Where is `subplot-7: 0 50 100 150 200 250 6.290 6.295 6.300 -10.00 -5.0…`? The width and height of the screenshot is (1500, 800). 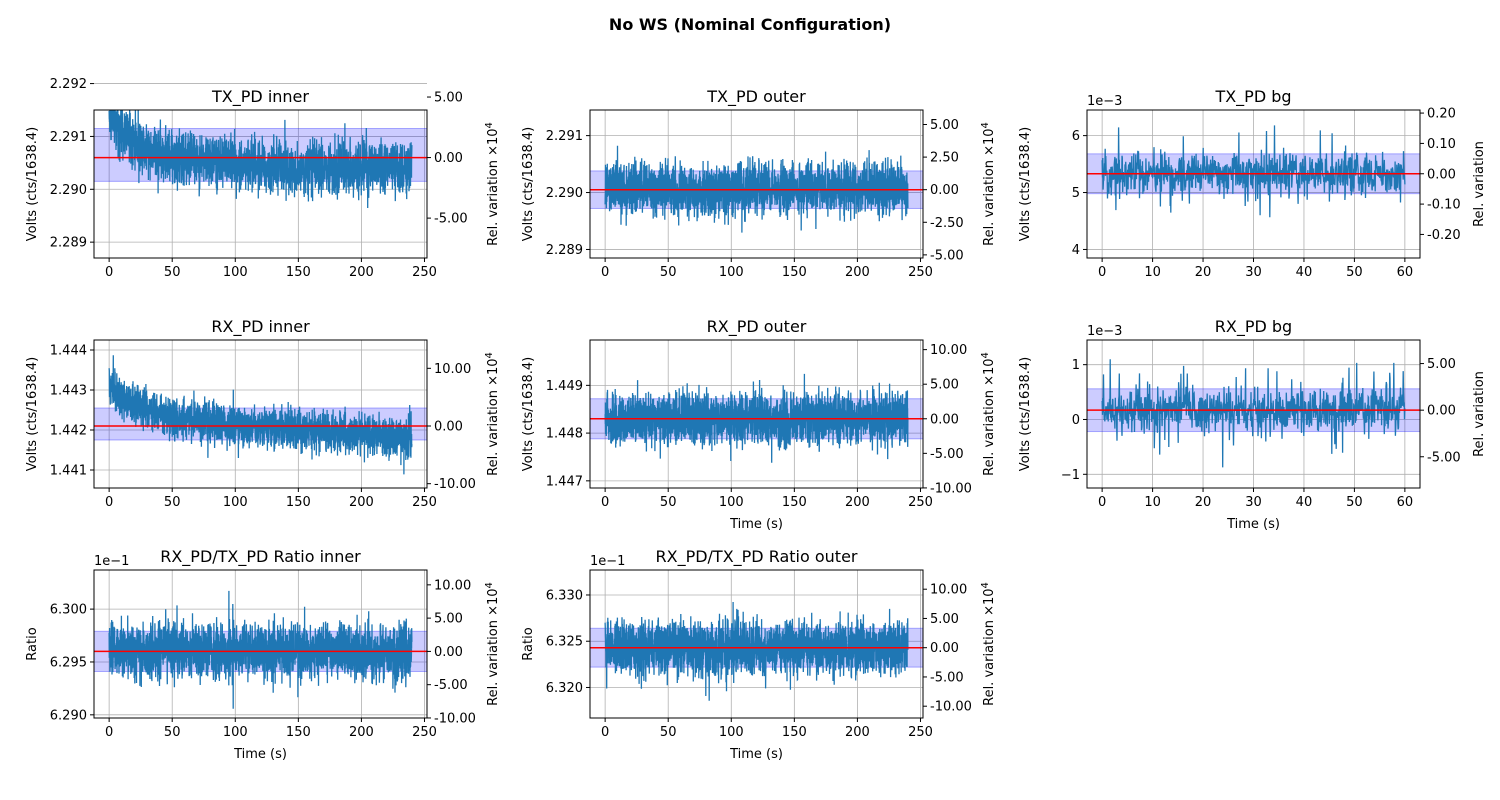
subplot-7: 0 50 100 150 200 250 6.290 6.295 6.300 -10.00 -5.0… is located at coordinates (263, 654).